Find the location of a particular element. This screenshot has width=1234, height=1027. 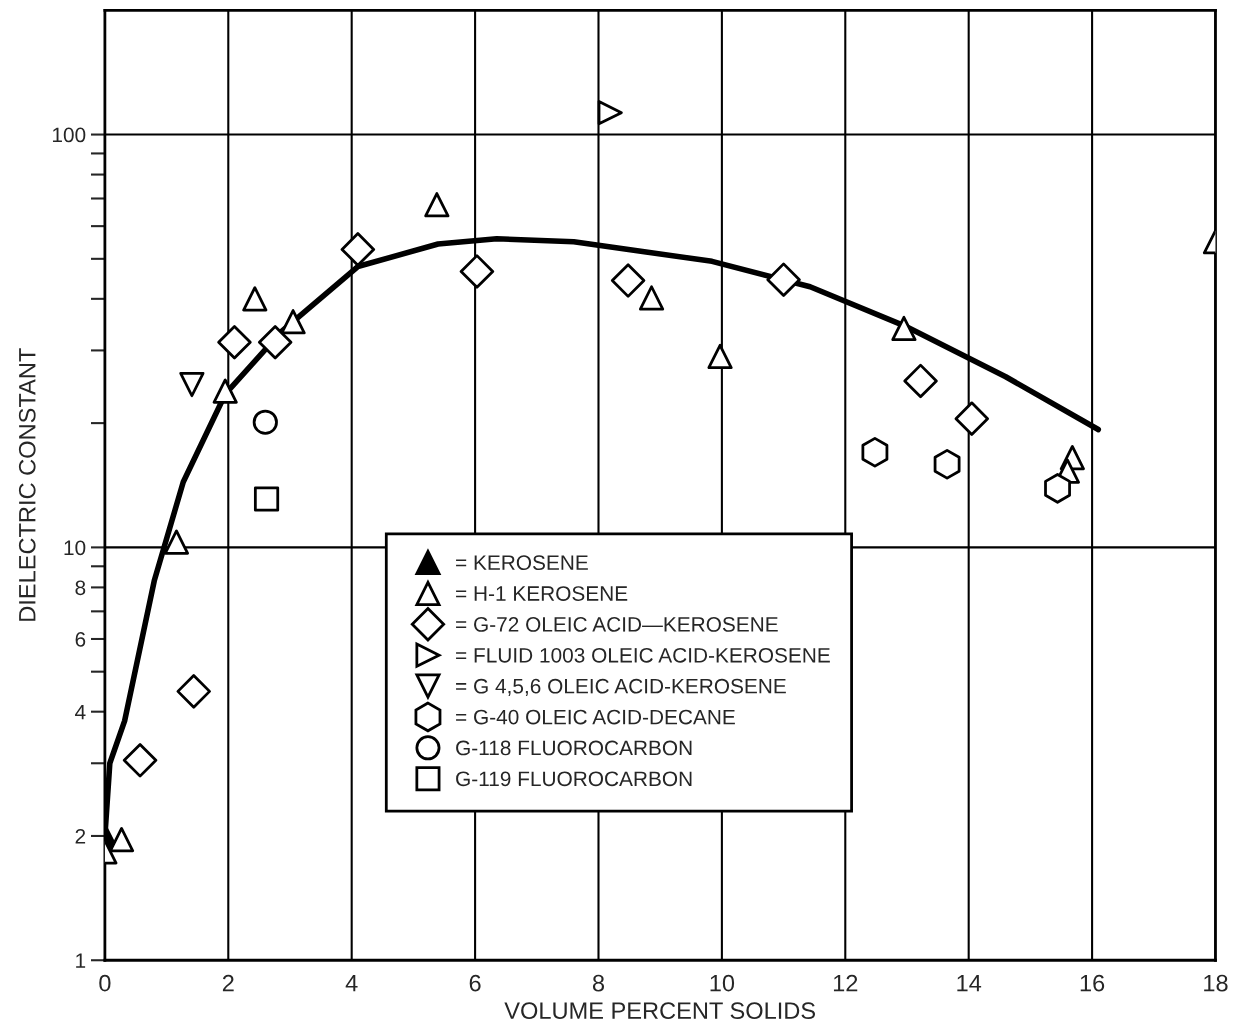

x-tick-label: 4 is located at coordinates (351, 983).